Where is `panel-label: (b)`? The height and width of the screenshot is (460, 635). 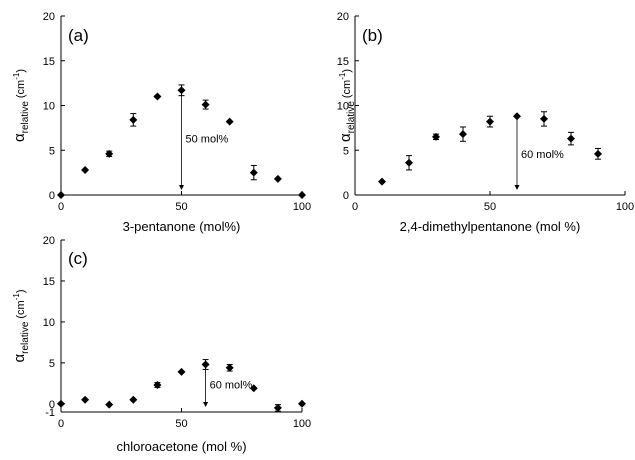 panel-label: (b) is located at coordinates (372, 35).